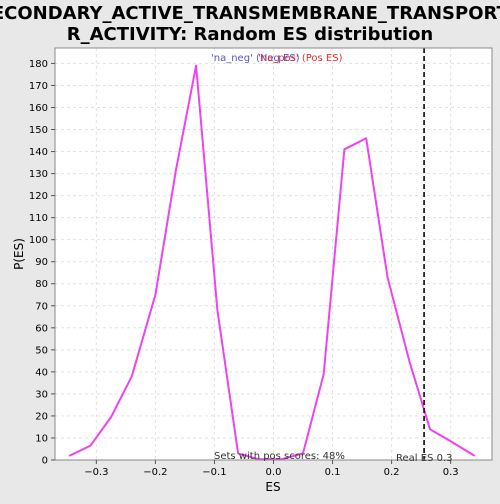 This screenshot has height=504, width=500. I want to click on y-tick-label: 80, so click(41, 284).